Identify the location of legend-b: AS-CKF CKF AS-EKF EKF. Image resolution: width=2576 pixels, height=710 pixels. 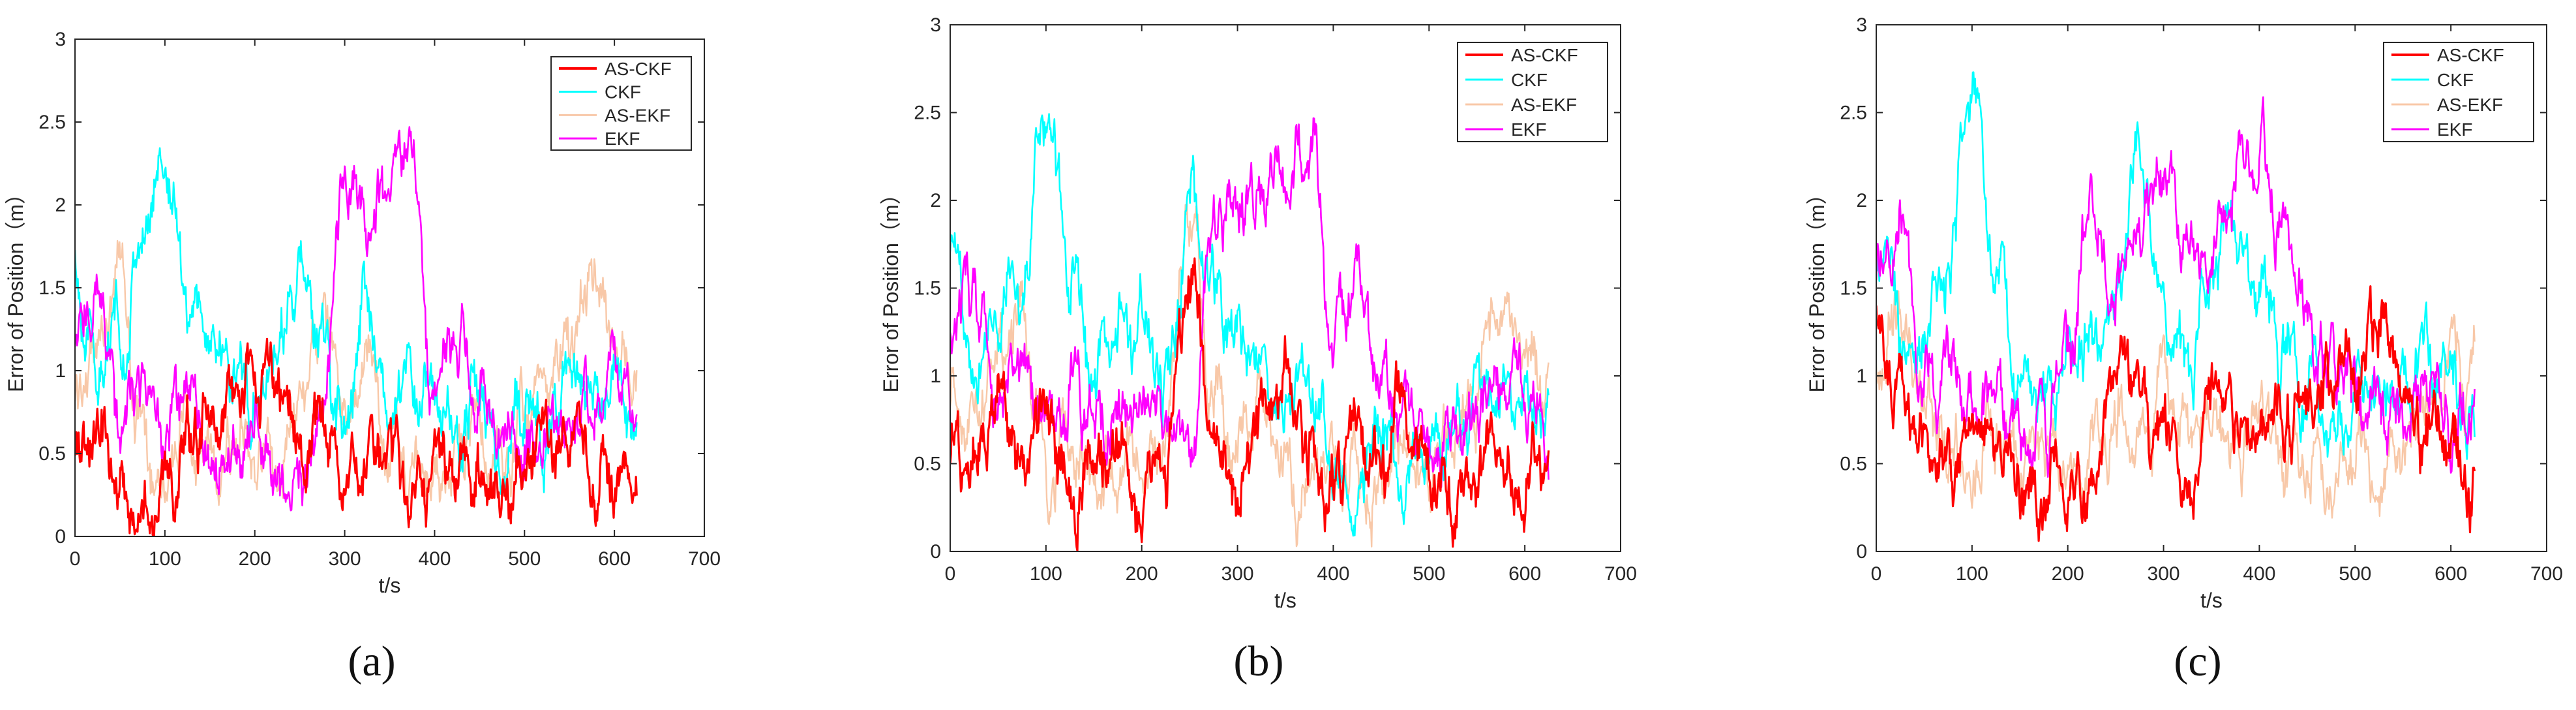
(1532, 92).